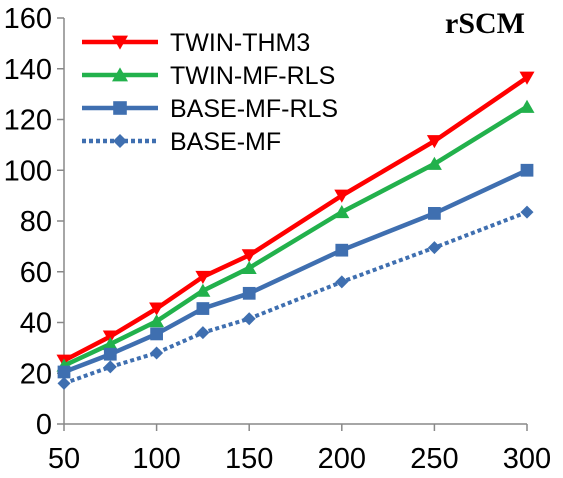 Image resolution: width=563 pixels, height=478 pixels. I want to click on legend-item: TWIN-THM3, so click(196, 43).